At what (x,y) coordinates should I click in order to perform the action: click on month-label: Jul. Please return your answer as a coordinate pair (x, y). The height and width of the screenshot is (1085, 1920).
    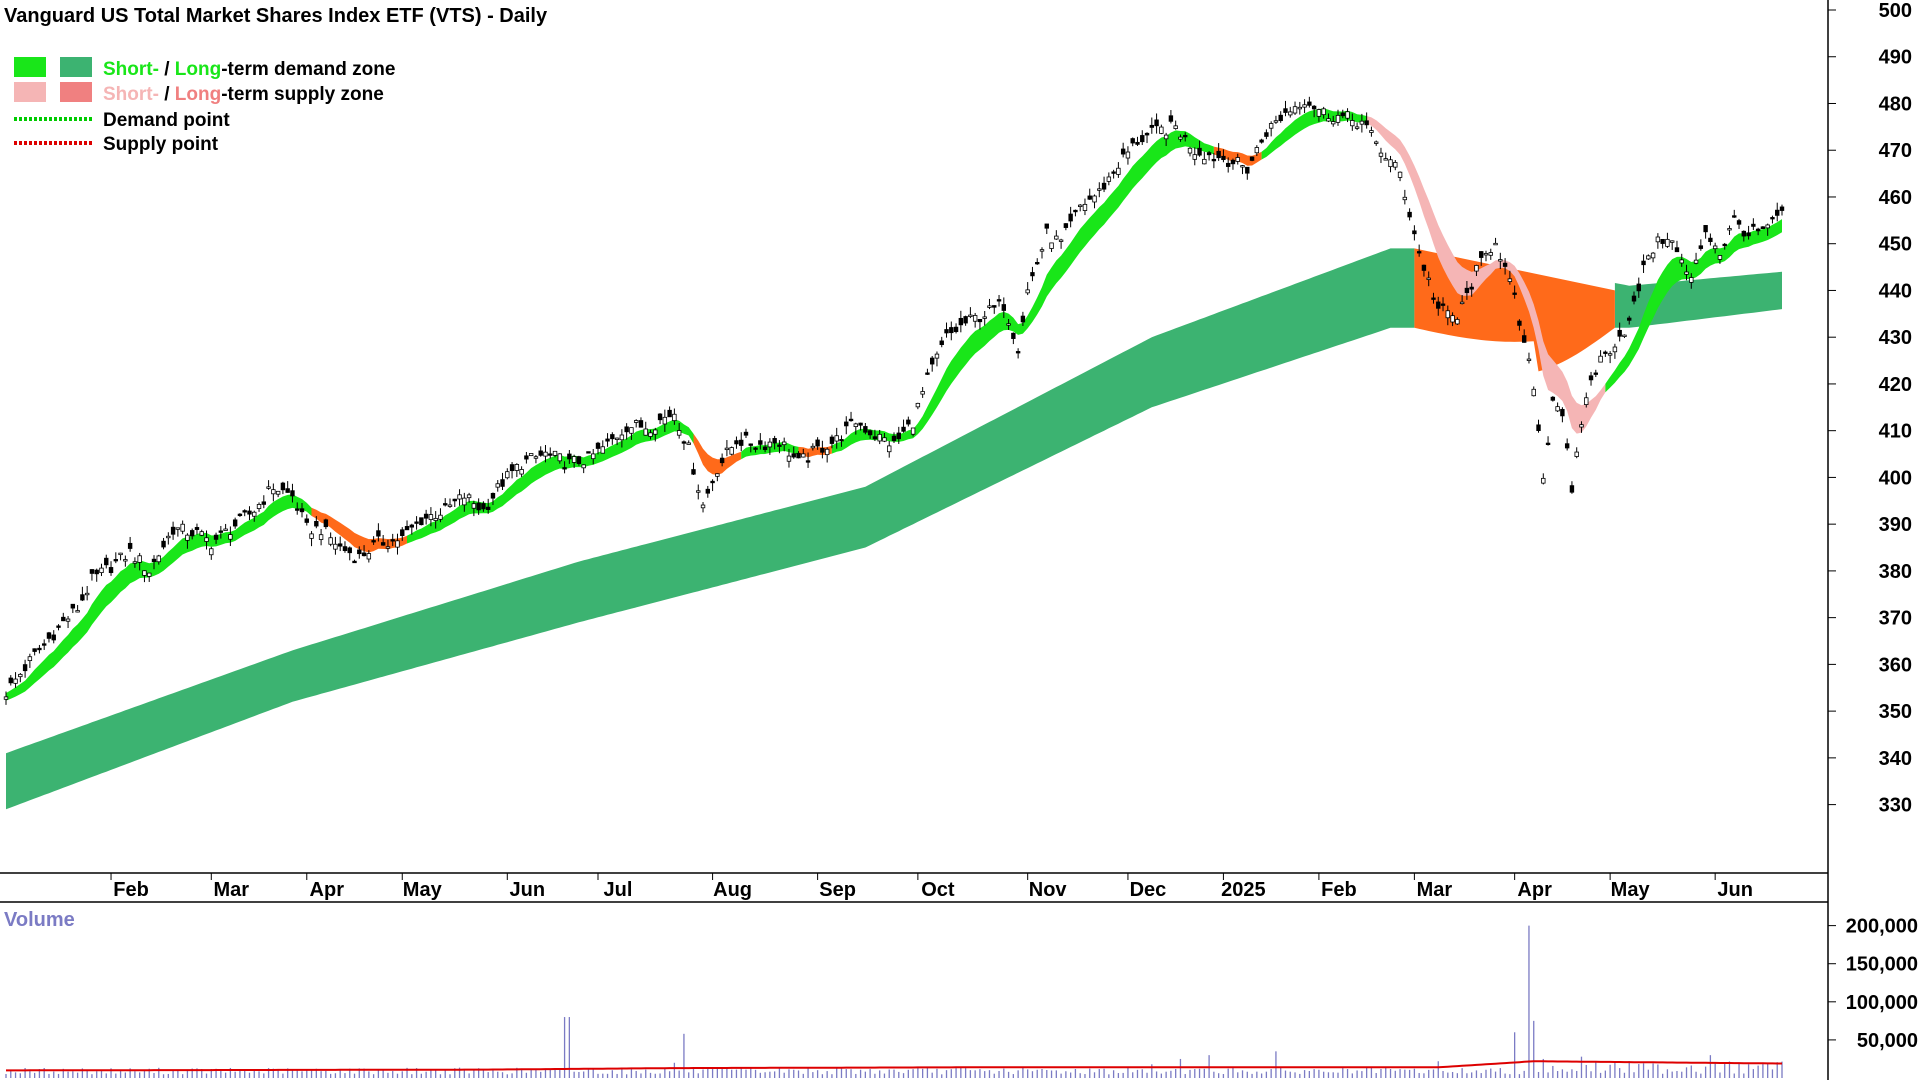
    Looking at the image, I should click on (618, 890).